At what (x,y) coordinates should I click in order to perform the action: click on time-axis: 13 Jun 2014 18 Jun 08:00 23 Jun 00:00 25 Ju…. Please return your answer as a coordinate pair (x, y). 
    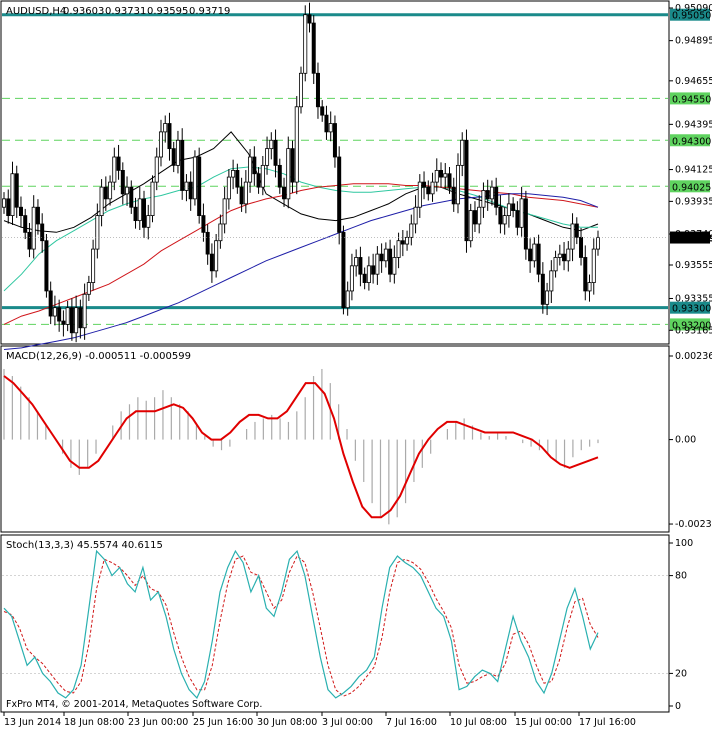
    Looking at the image, I should click on (319, 720).